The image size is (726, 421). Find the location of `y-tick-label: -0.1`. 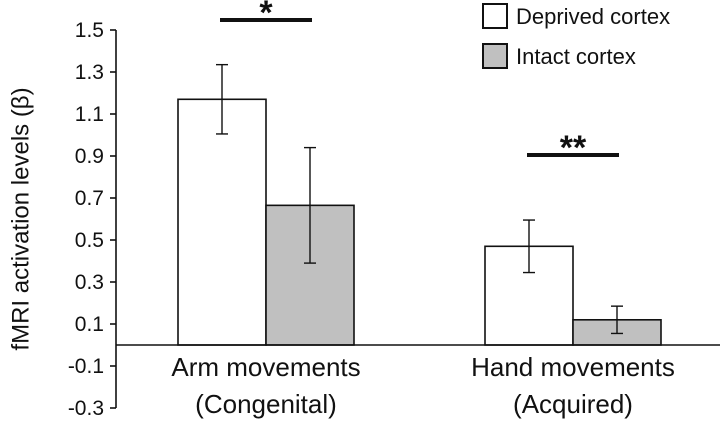

y-tick-label: -0.1 is located at coordinates (86, 366).